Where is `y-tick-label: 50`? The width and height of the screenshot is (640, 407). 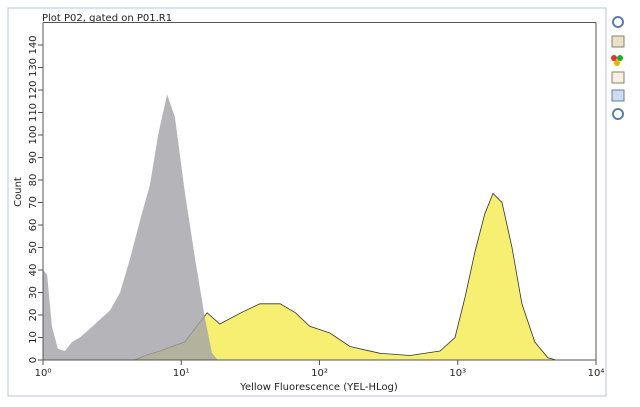 y-tick-label: 50 is located at coordinates (33, 247).